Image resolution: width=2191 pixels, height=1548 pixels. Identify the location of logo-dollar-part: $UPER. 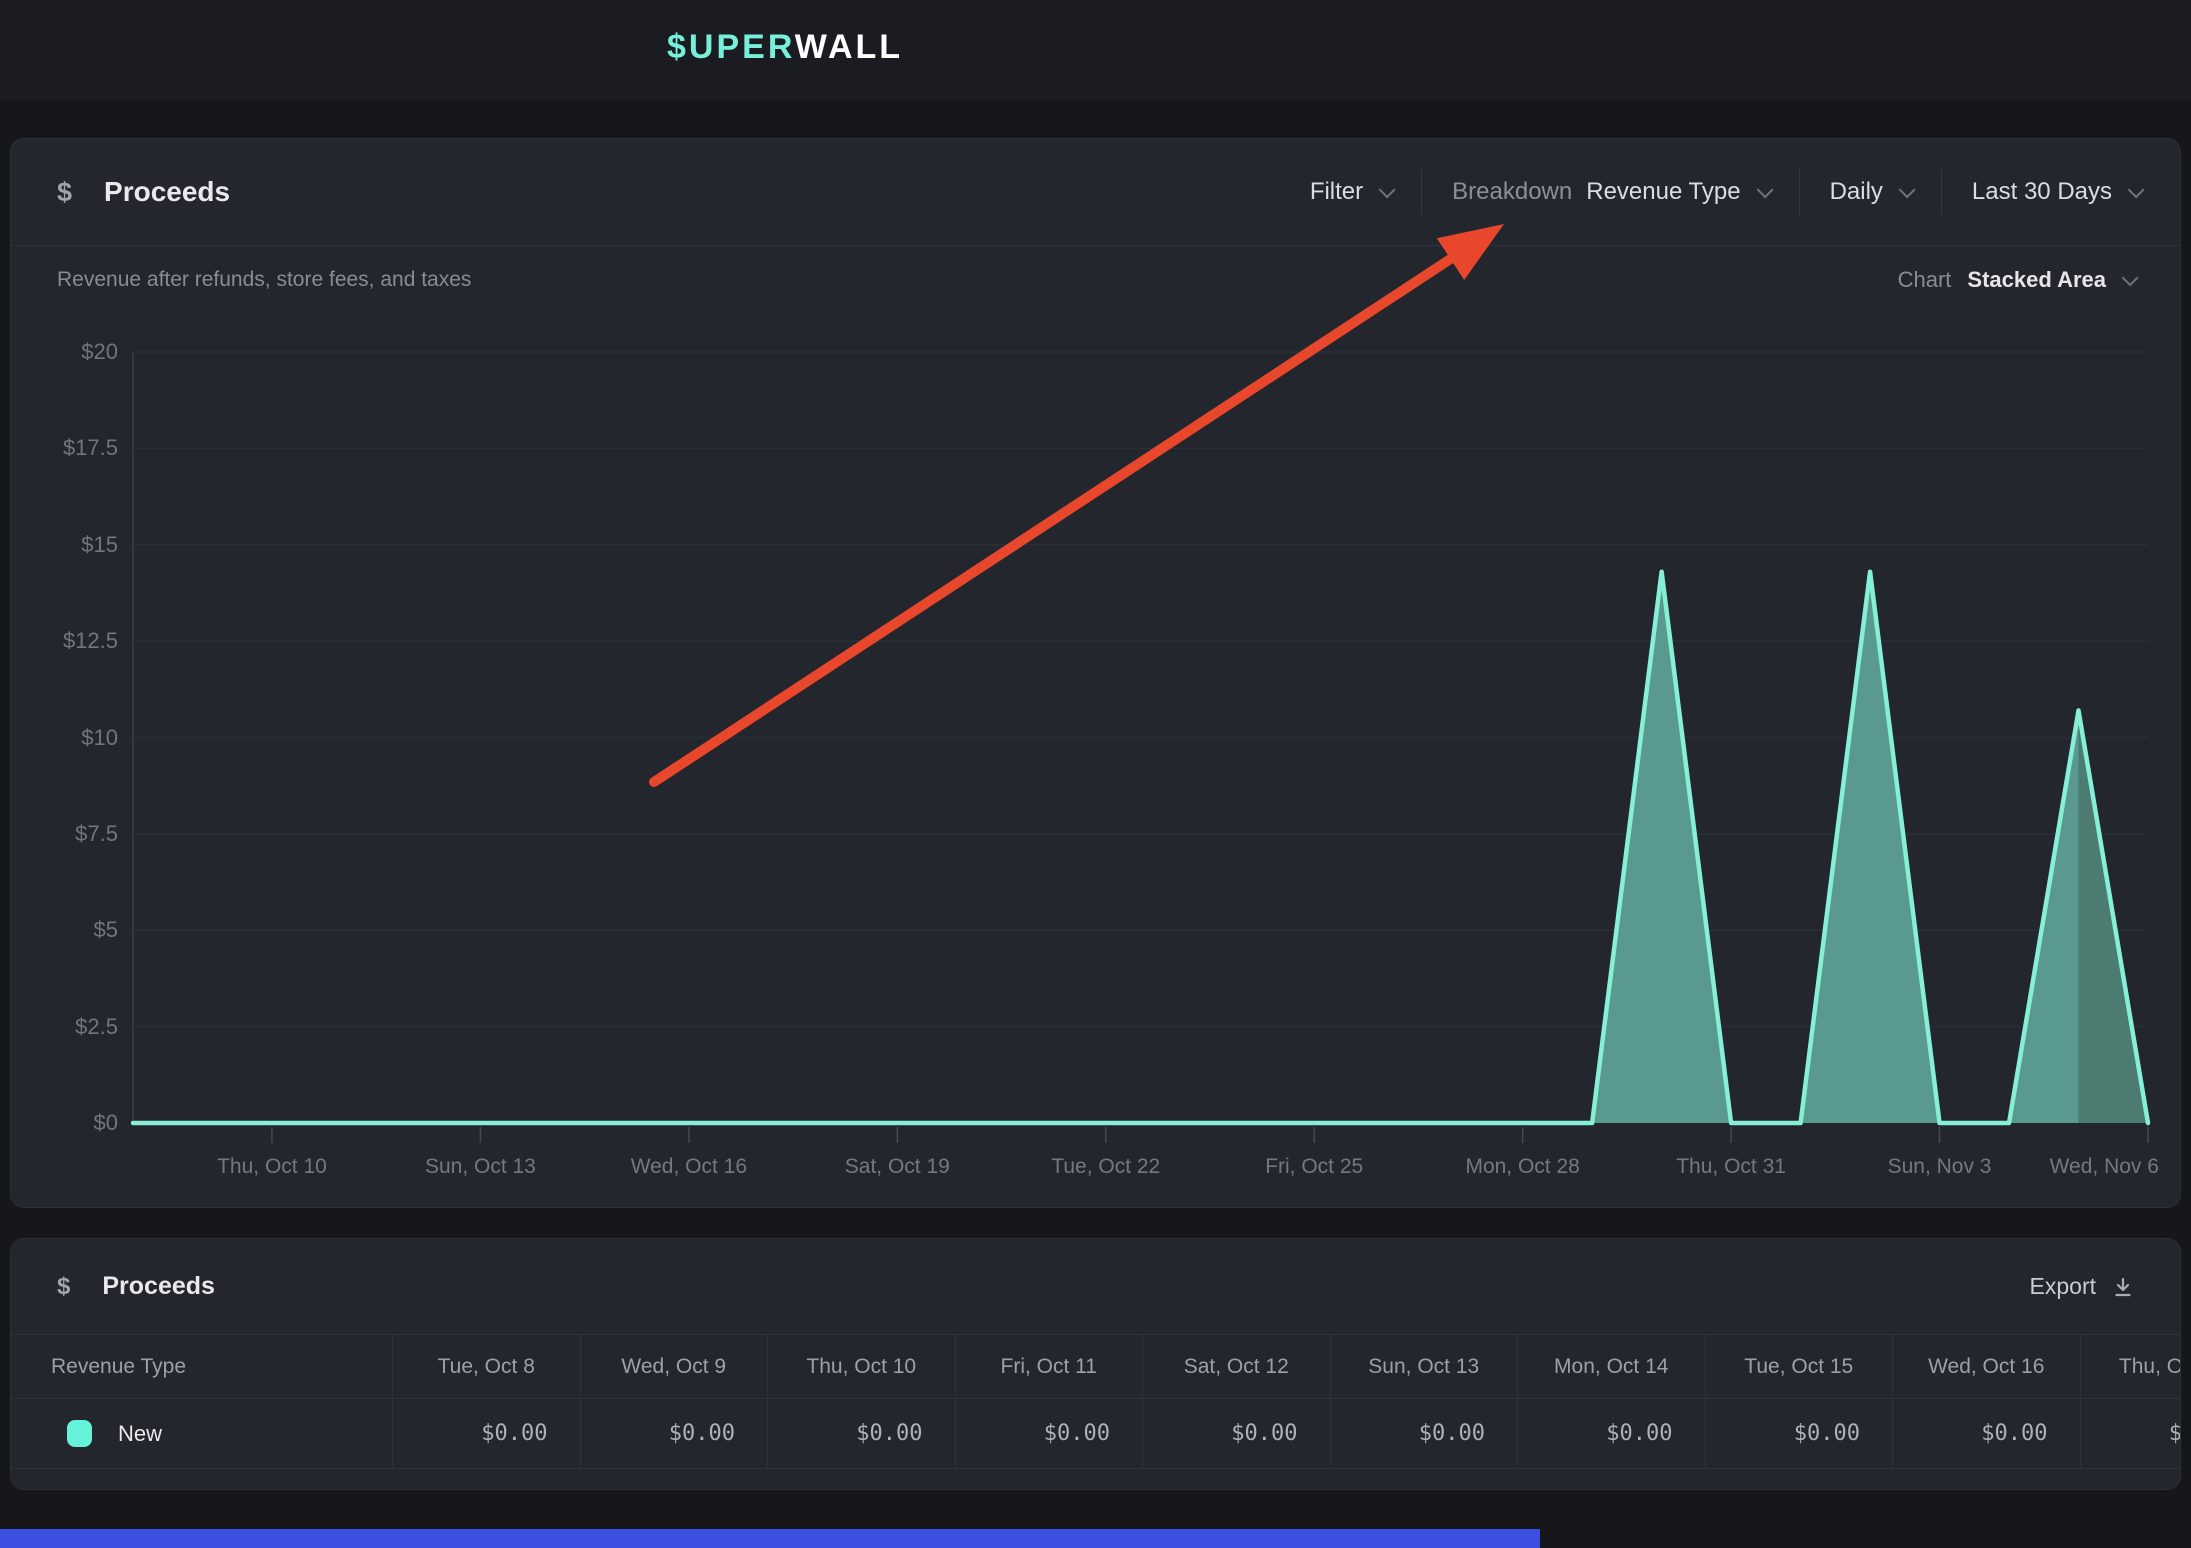
(731, 47).